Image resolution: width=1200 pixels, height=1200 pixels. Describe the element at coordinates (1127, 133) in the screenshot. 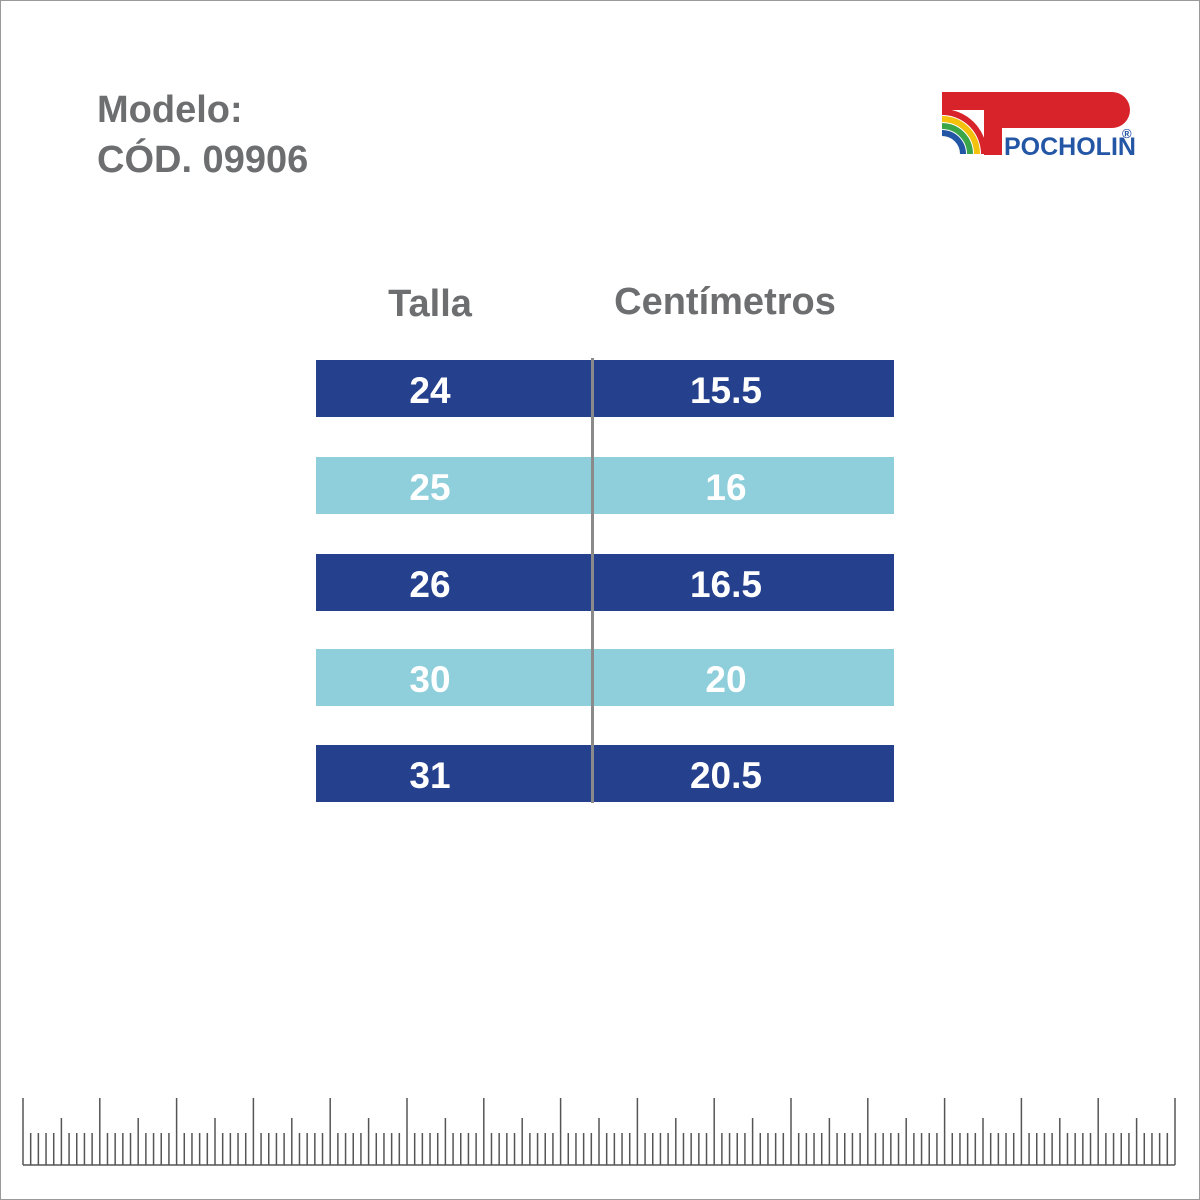

I see `logo-registered: ®` at that location.